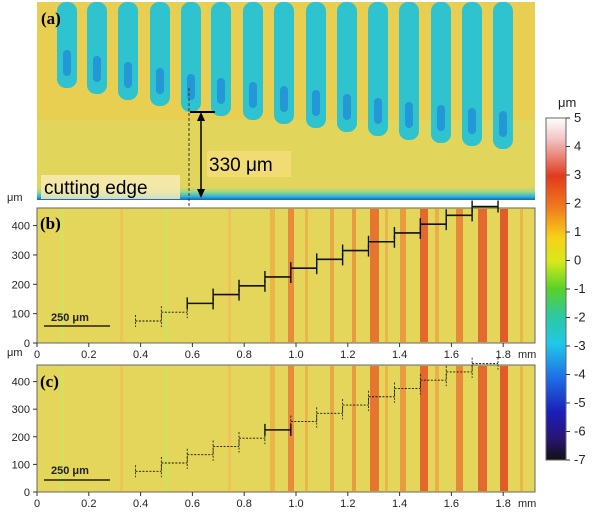  I want to click on colorbar-tick-label: 4, so click(577, 146).